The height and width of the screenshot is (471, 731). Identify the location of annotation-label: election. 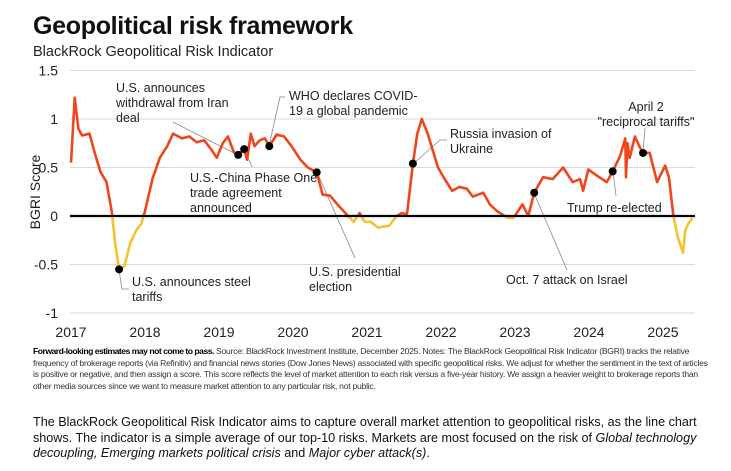
(330, 287).